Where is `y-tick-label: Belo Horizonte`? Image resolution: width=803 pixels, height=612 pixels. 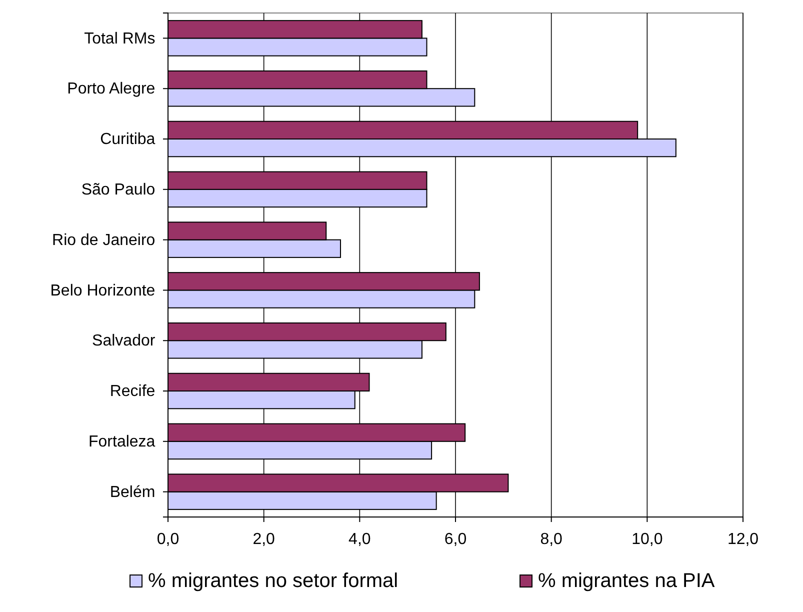
y-tick-label: Belo Horizonte is located at coordinates (103, 291).